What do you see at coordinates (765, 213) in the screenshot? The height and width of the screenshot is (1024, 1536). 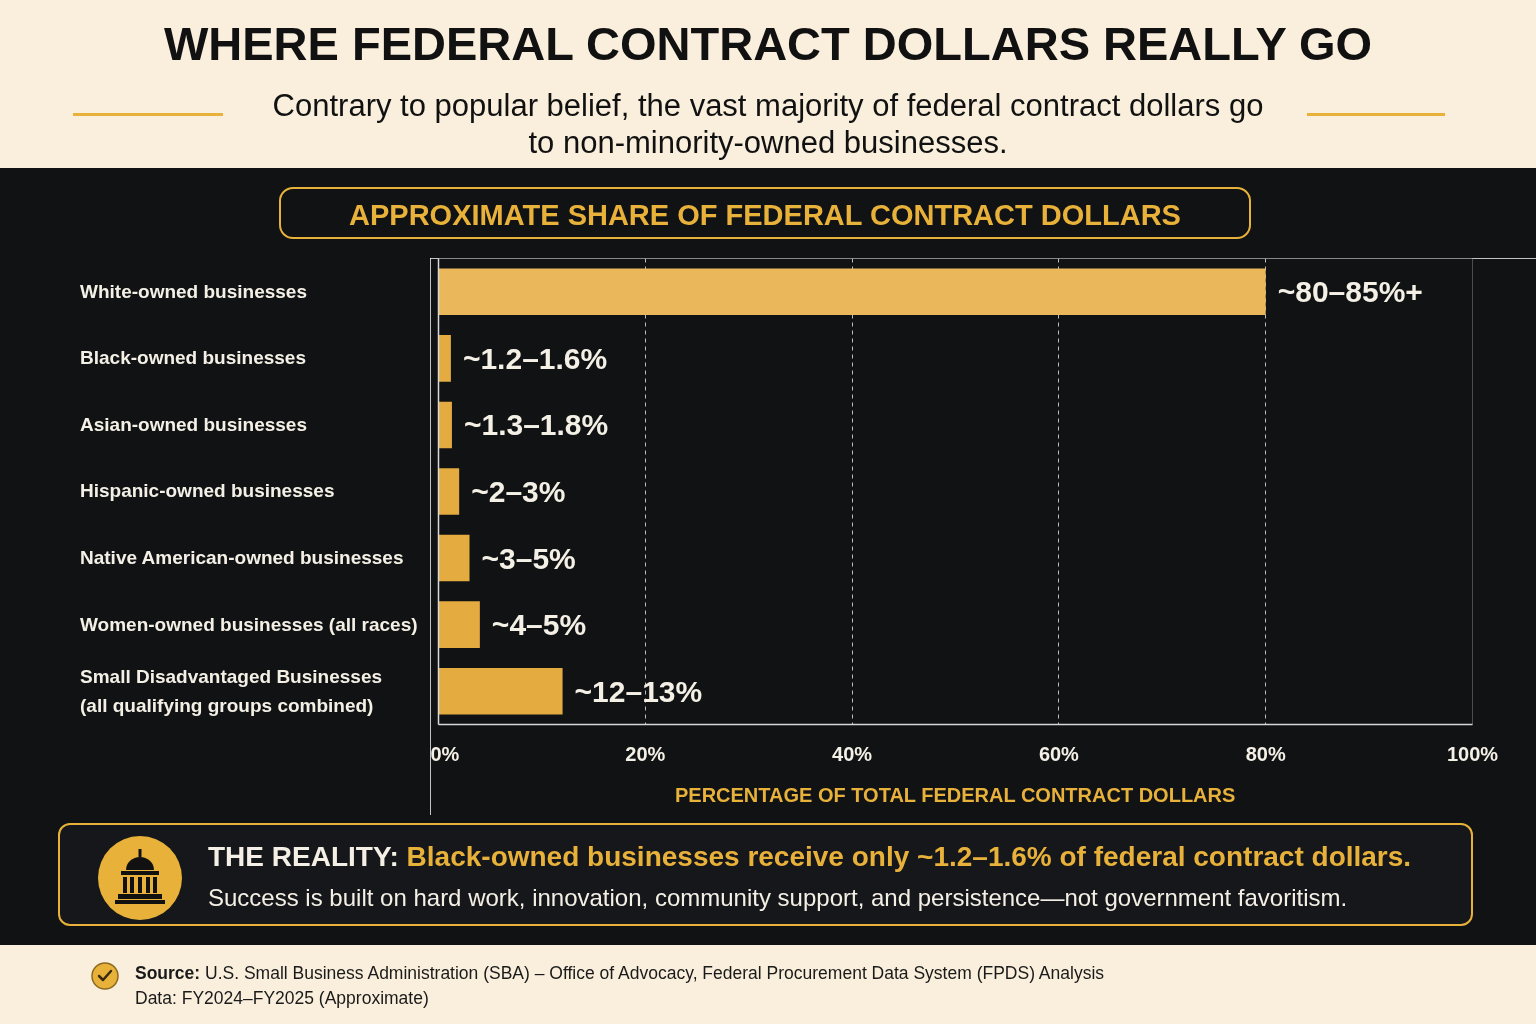 I see `text: APPROXIMATE SHARE OF FEDERAL CONTRACT DOLLARS` at bounding box center [765, 213].